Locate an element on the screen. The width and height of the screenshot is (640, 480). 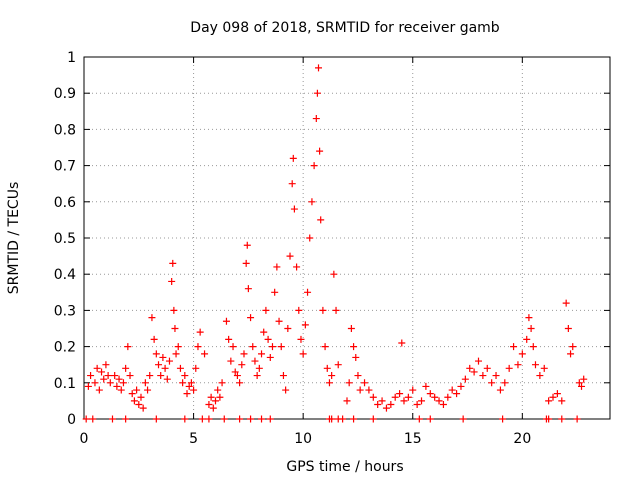
x-tick-label: 5 is located at coordinates (193, 439).